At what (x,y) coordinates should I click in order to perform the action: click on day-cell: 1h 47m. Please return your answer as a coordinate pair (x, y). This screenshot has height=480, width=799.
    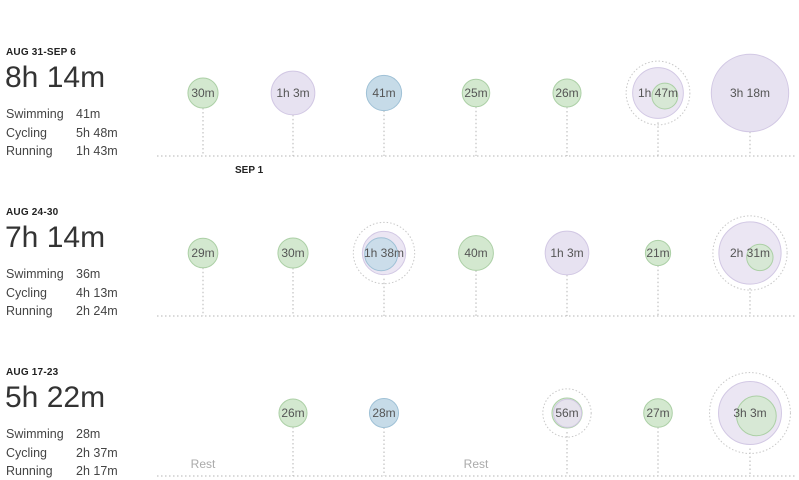
    Looking at the image, I should click on (658, 108).